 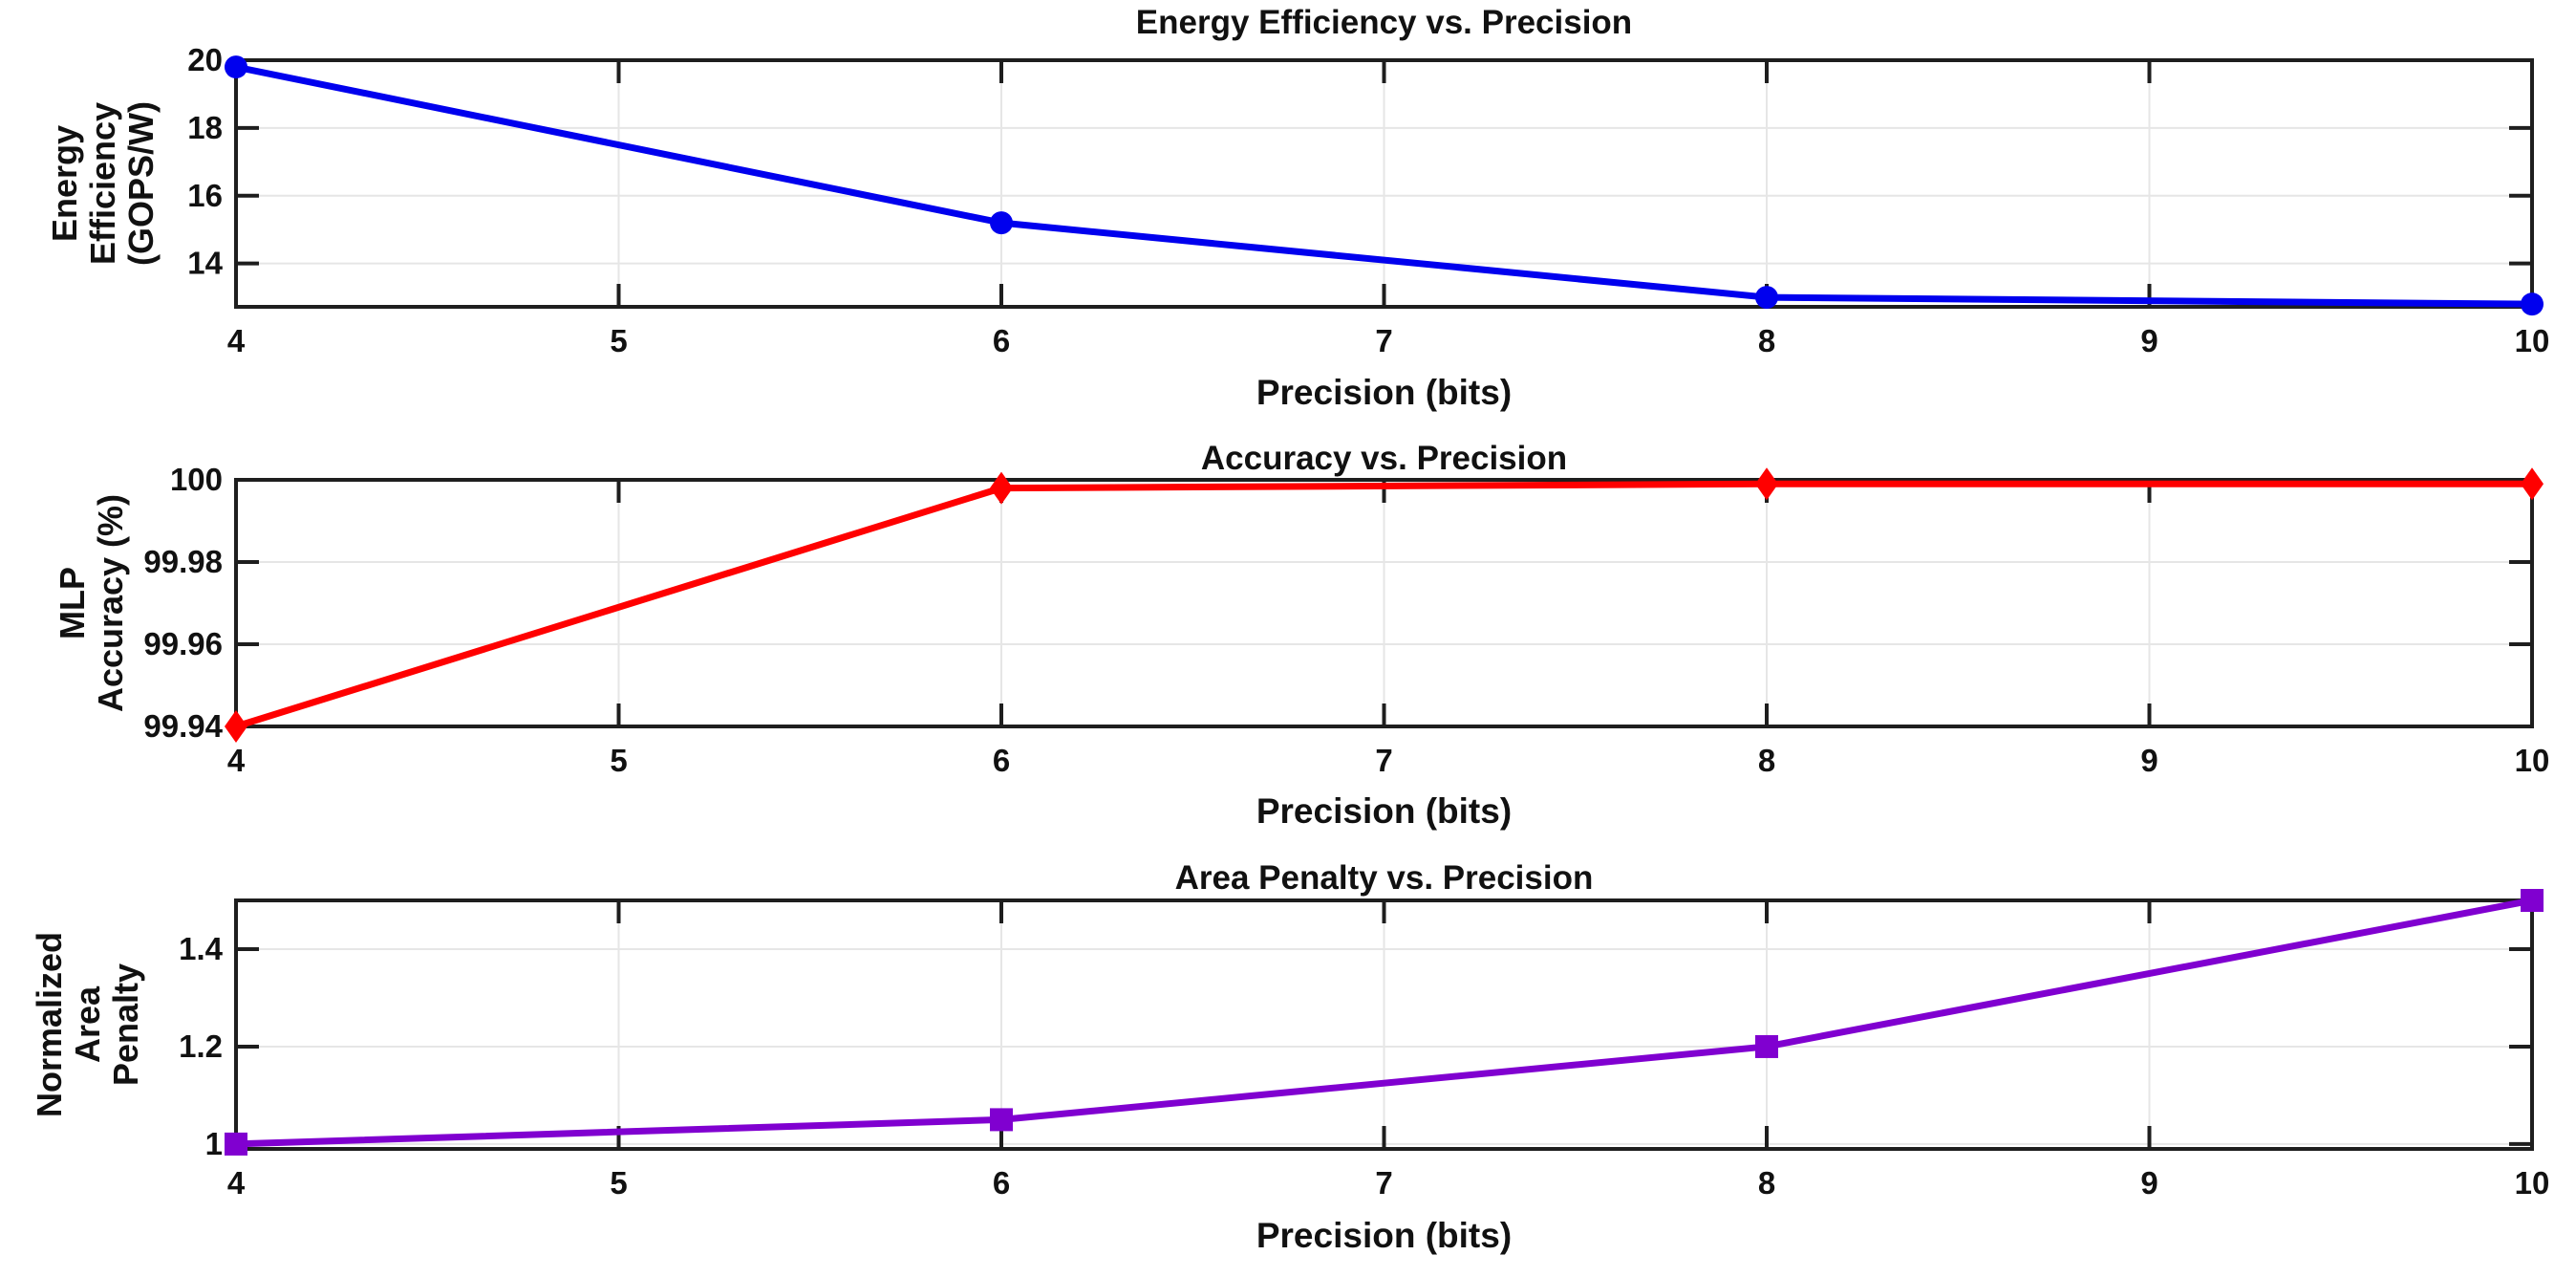 What do you see at coordinates (183, 726) in the screenshot?
I see `y-tick-label: 99.94` at bounding box center [183, 726].